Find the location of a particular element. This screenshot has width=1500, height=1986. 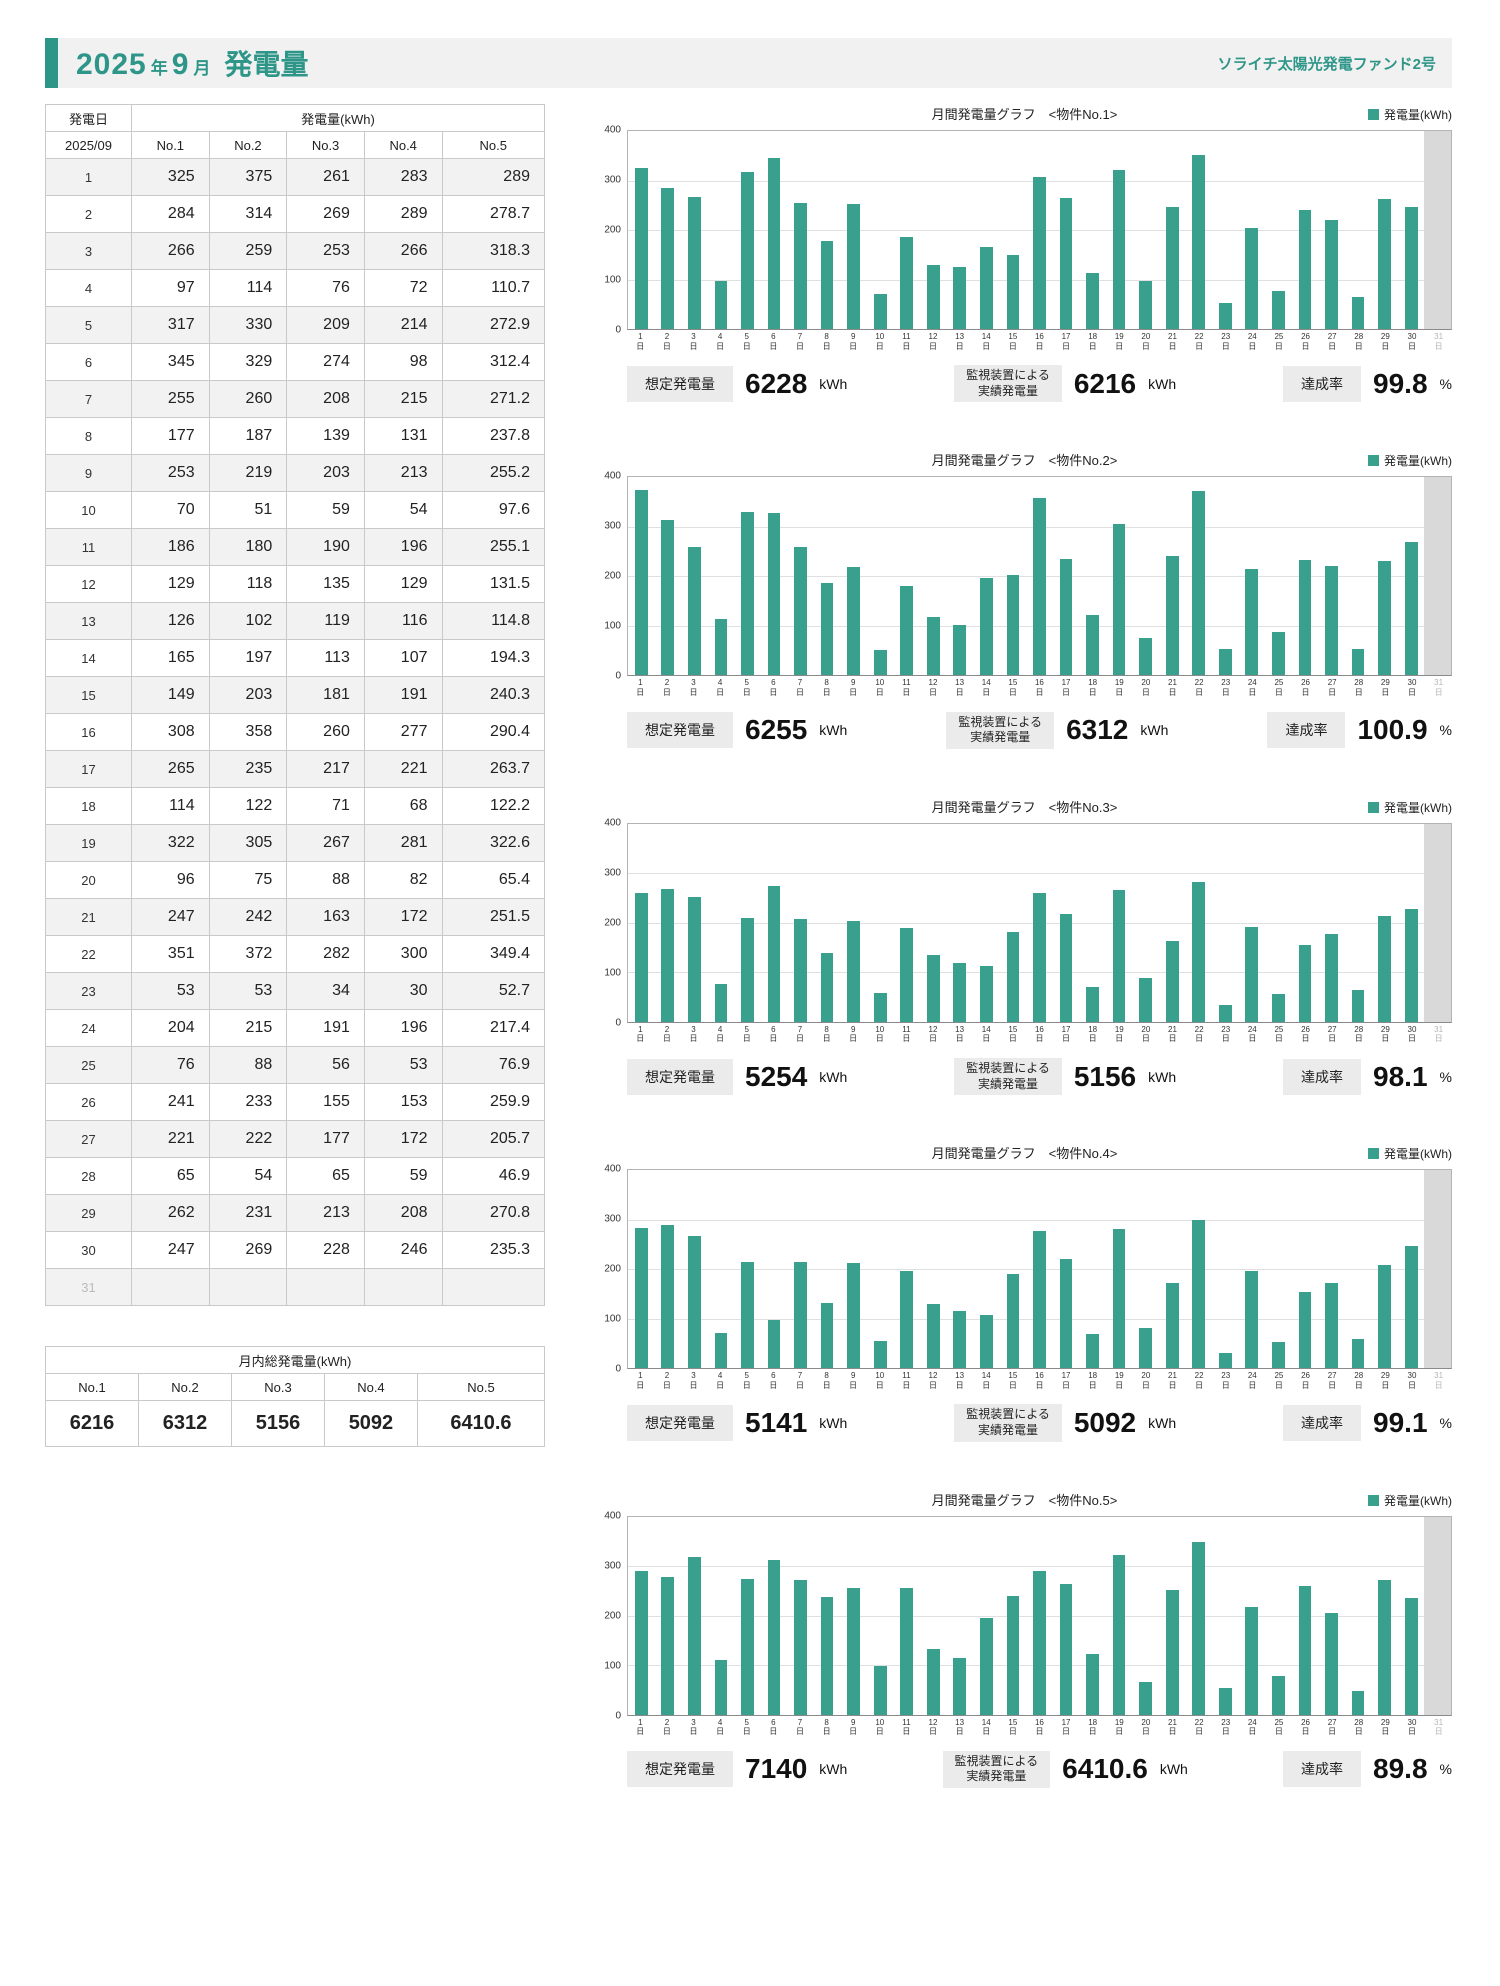

y-tick-label: 100 is located at coordinates (612, 973).